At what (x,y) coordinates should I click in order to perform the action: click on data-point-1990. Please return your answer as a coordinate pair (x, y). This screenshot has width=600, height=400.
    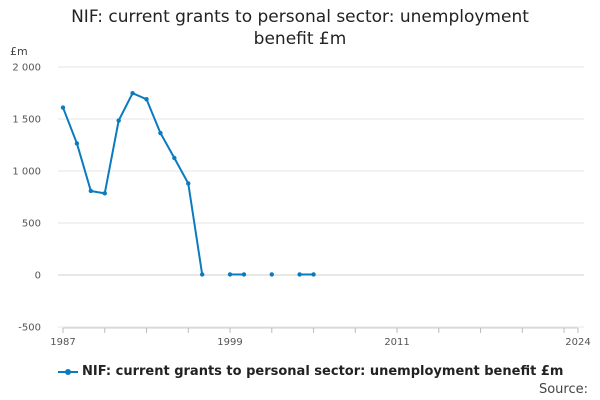
    Looking at the image, I should click on (104, 193).